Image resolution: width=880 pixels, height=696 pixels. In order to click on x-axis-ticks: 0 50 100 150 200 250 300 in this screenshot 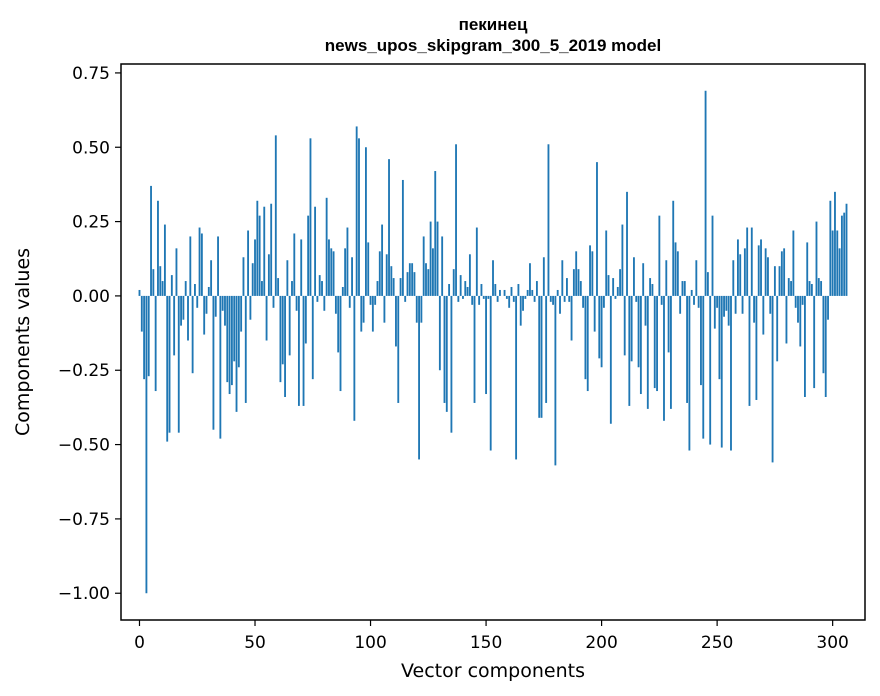, I will do `click(491, 636)`.